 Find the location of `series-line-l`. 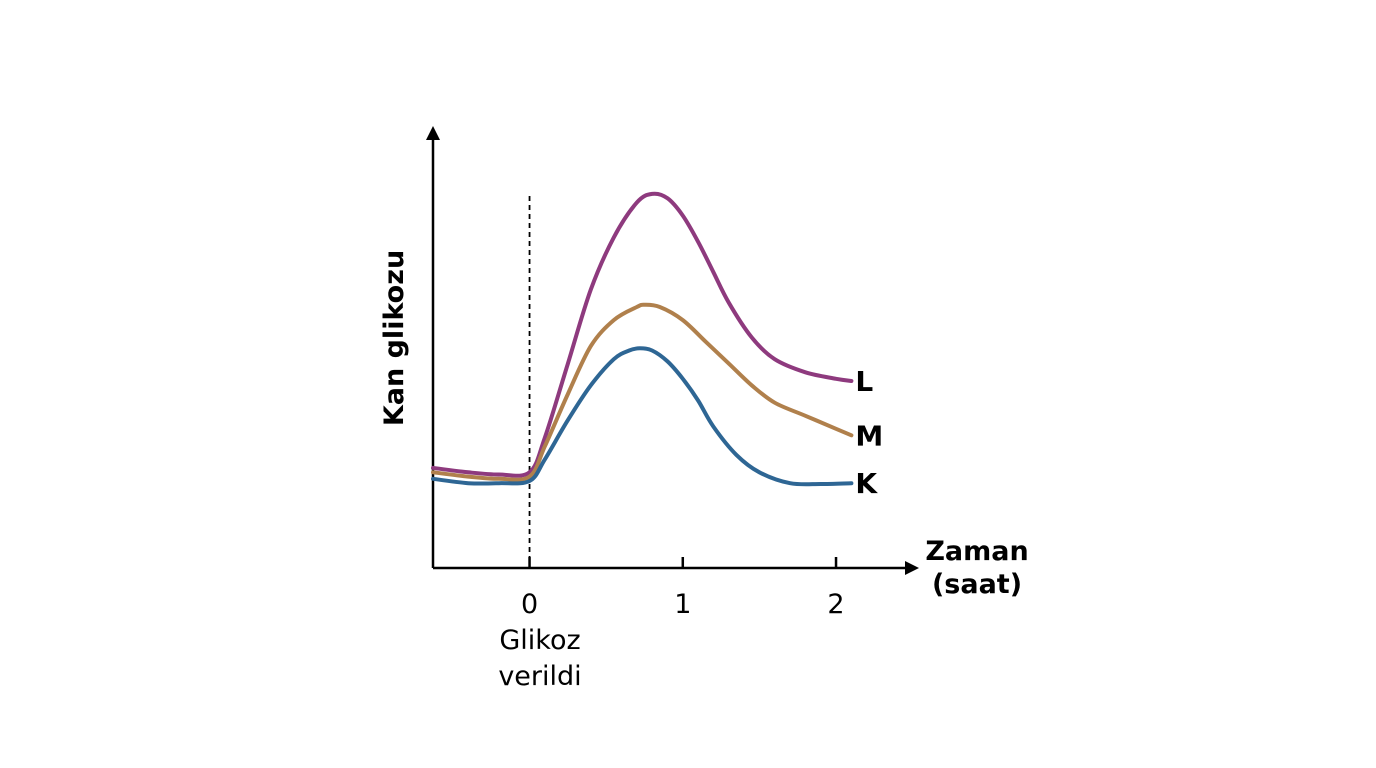

series-line-l is located at coordinates (642, 334).